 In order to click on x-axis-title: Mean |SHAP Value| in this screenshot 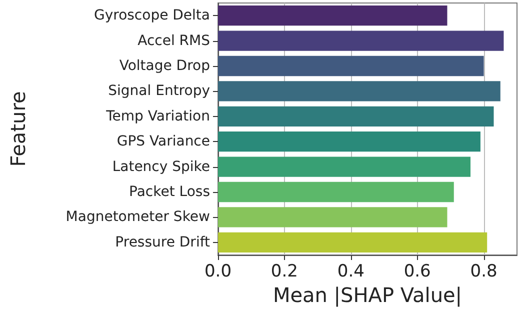, I will do `click(367, 295)`.